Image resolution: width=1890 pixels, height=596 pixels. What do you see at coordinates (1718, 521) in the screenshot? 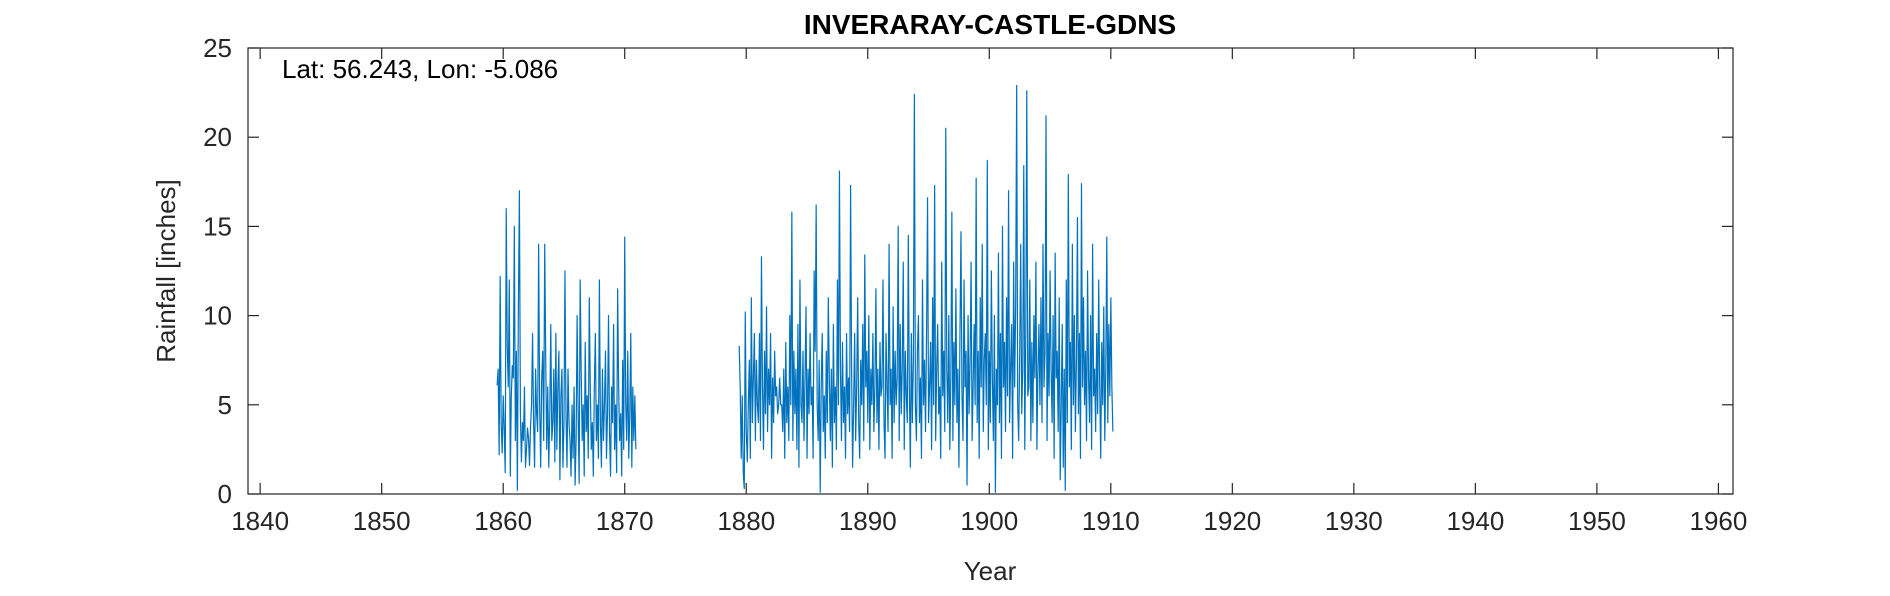
I see `x-tick-label: 1960` at bounding box center [1718, 521].